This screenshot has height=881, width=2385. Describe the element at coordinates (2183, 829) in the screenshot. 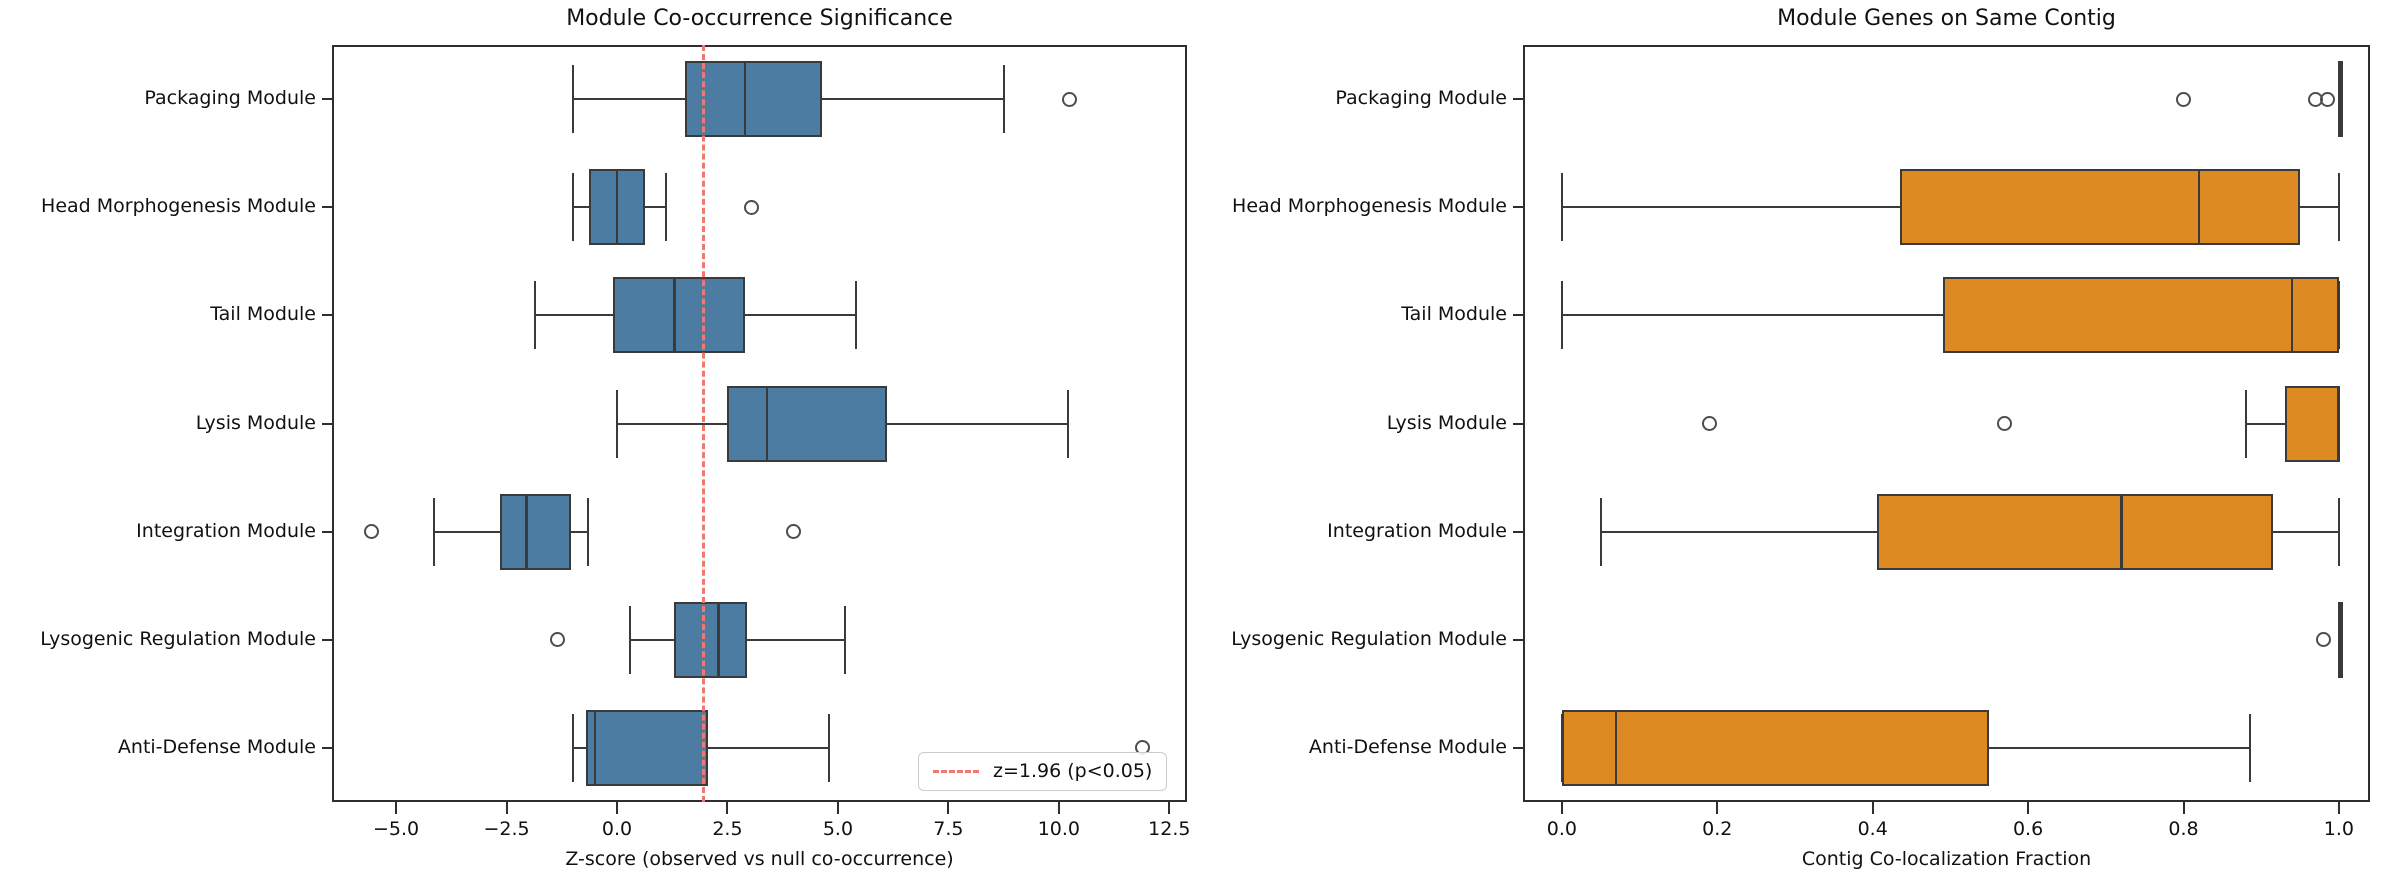

I see `x-tick-label: 0.8` at that location.